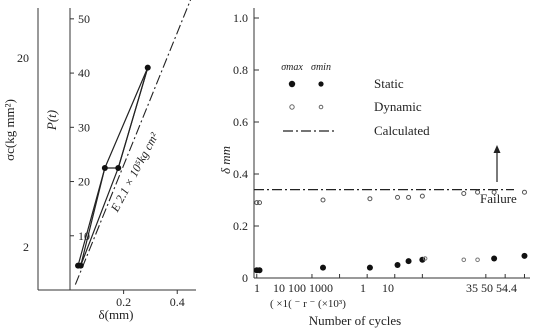 This screenshot has width=533, height=334. Describe the element at coordinates (240, 174) in the screenshot. I see `right-y-tick-label: 0.4` at that location.